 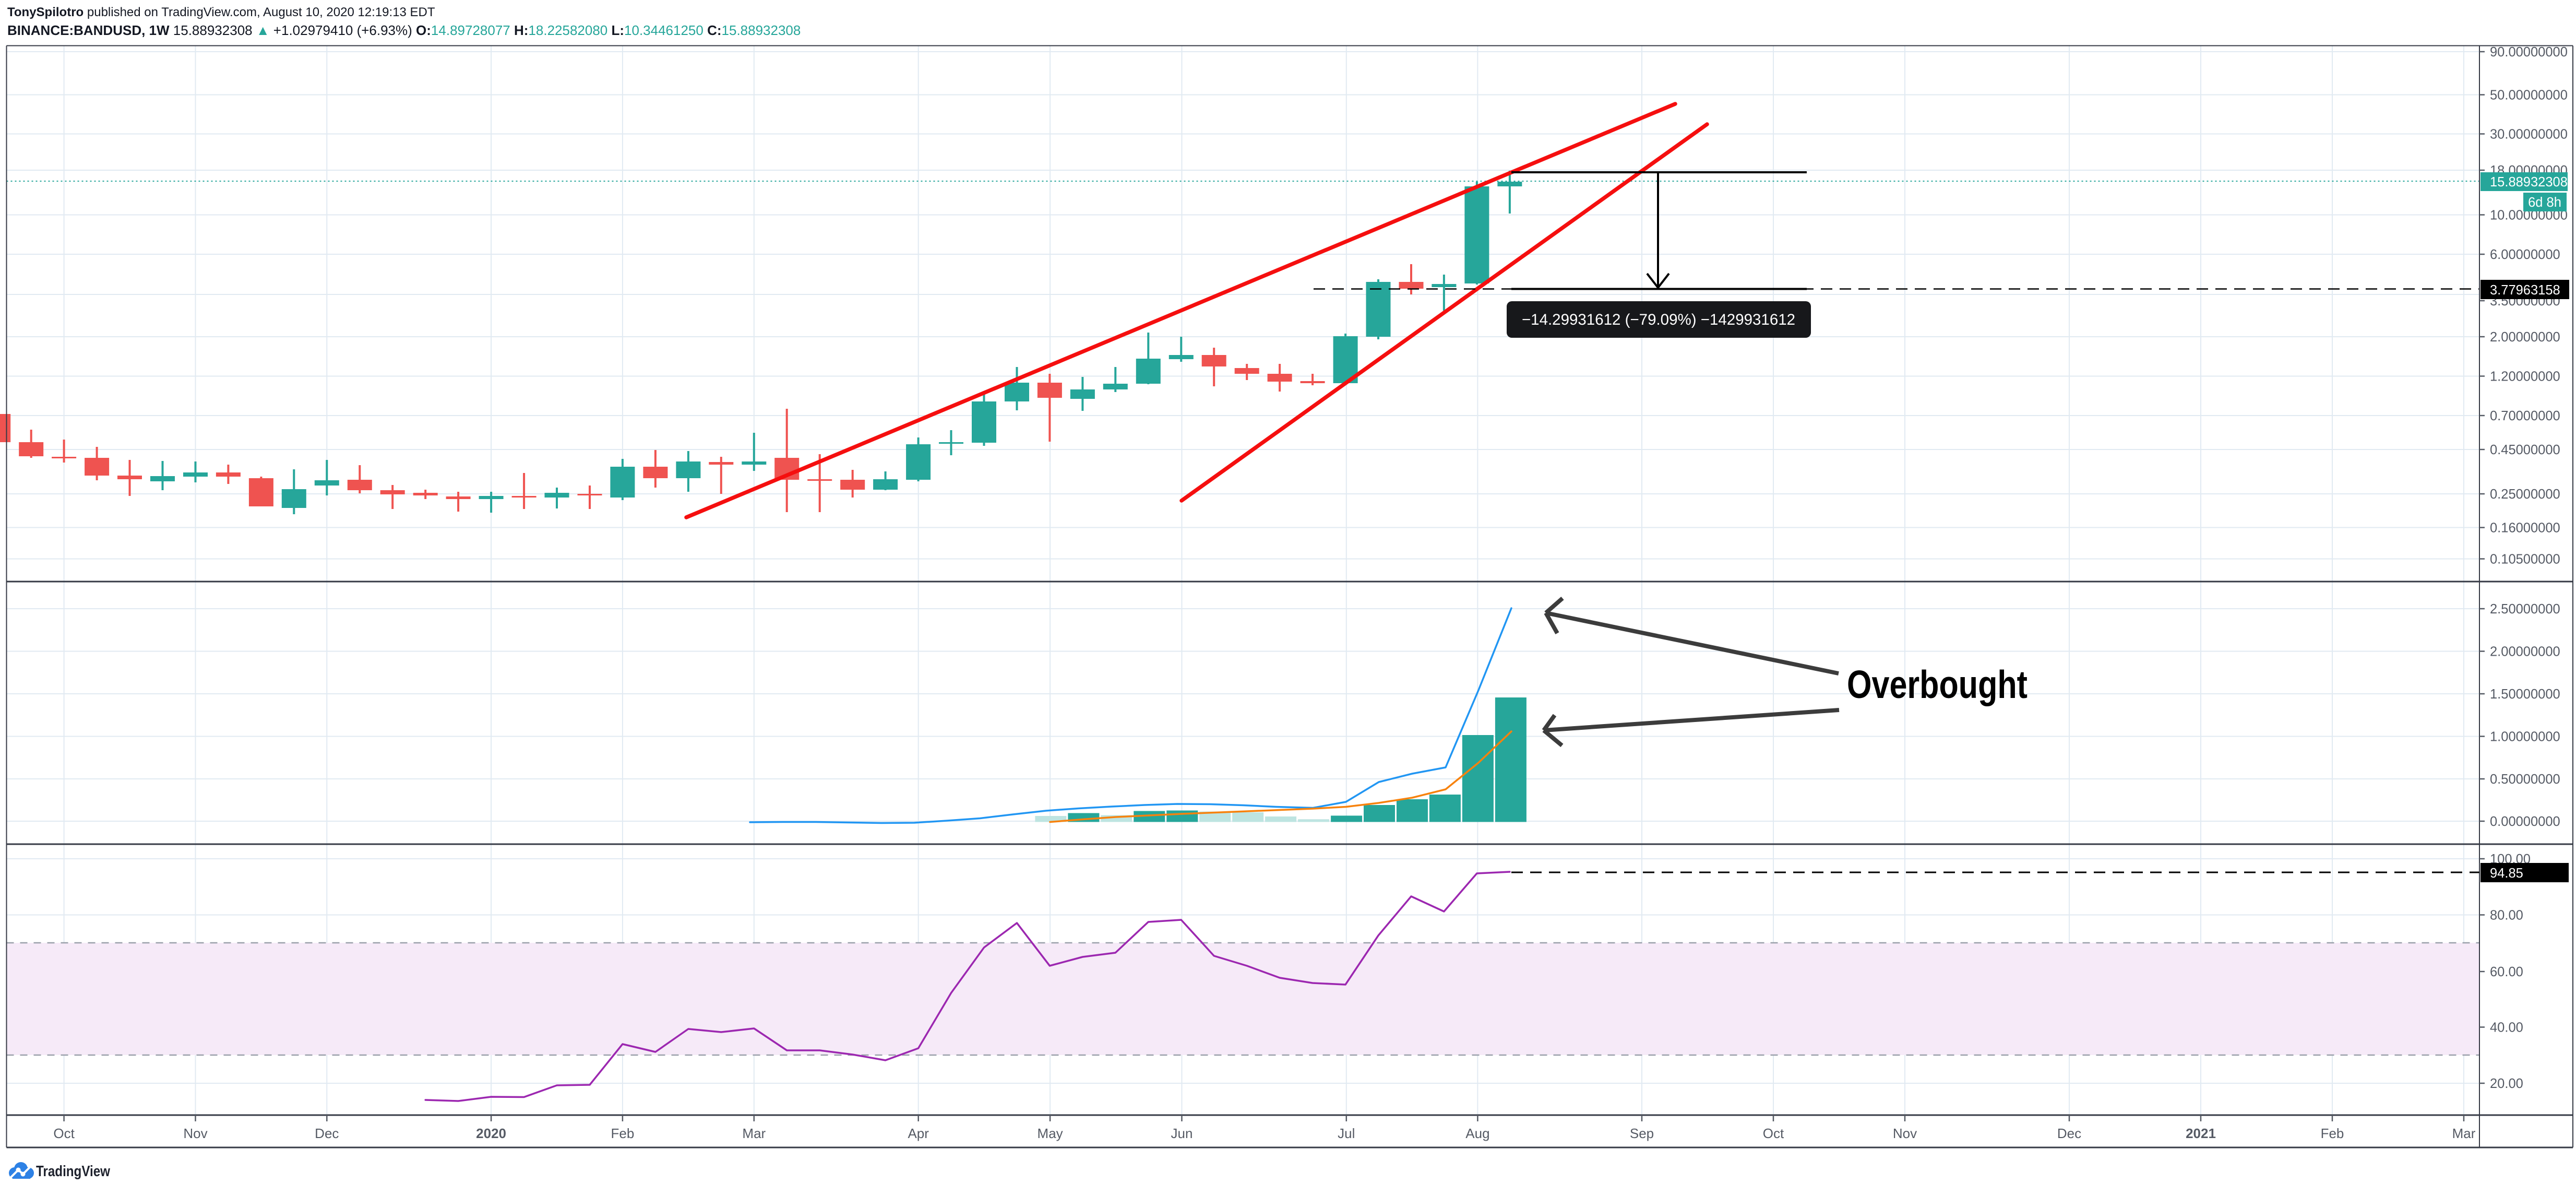 I want to click on svg-text: Jun, so click(x=1182, y=1133).